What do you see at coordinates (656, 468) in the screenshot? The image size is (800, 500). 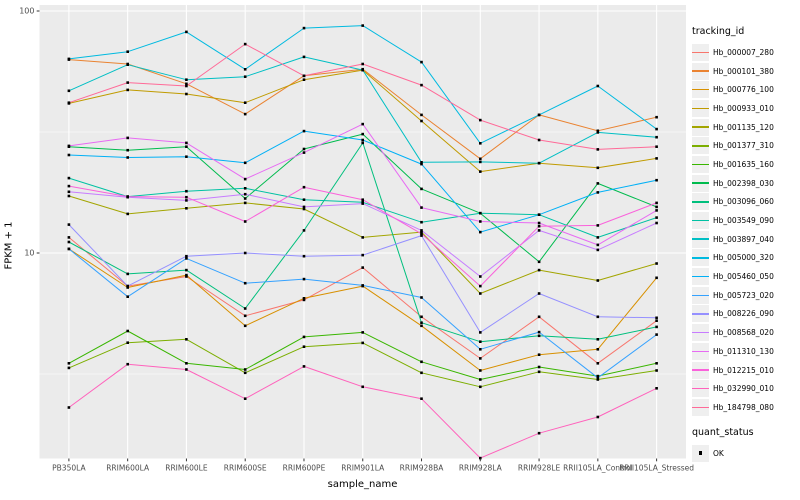 I see `x-tick-label: RRII105LA_Stressed` at bounding box center [656, 468].